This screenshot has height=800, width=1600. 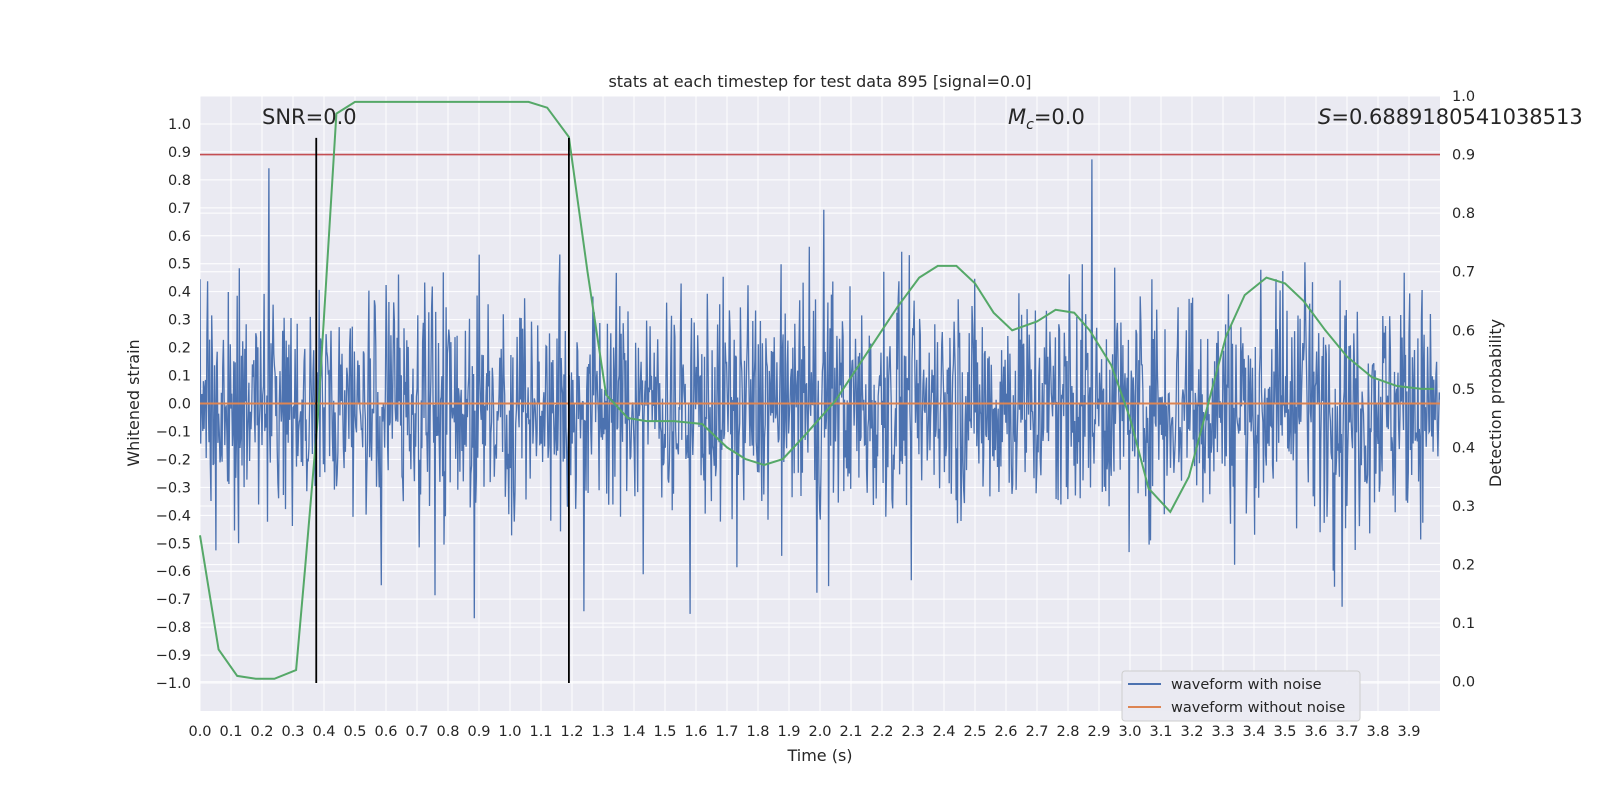 What do you see at coordinates (179, 349) in the screenshot?
I see `y-tick-label: 0.2` at bounding box center [179, 349].